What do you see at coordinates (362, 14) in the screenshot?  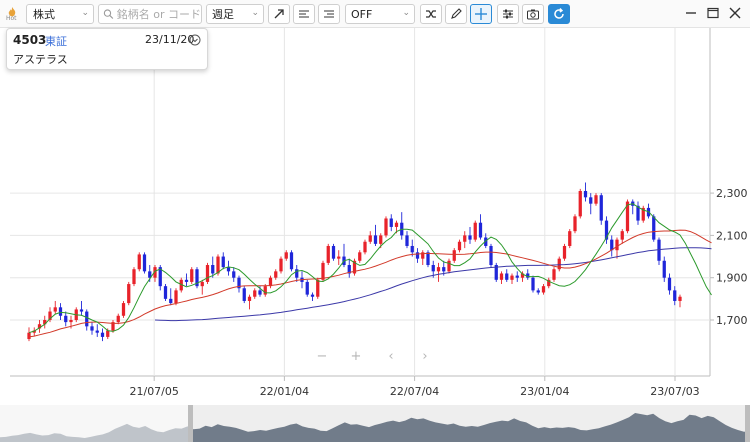 I see `indicator-select-value: OFF` at bounding box center [362, 14].